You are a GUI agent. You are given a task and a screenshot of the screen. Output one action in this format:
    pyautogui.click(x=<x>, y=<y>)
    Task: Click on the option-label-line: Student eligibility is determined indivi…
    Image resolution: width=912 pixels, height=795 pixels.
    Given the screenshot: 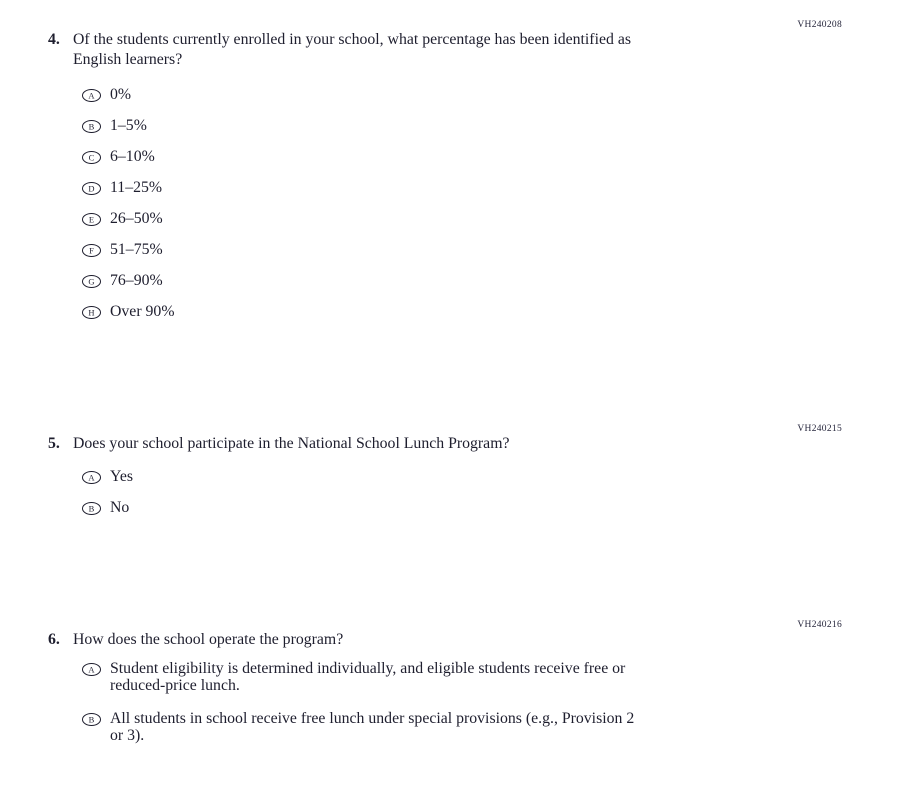 What is the action you would take?
    pyautogui.click(x=368, y=668)
    